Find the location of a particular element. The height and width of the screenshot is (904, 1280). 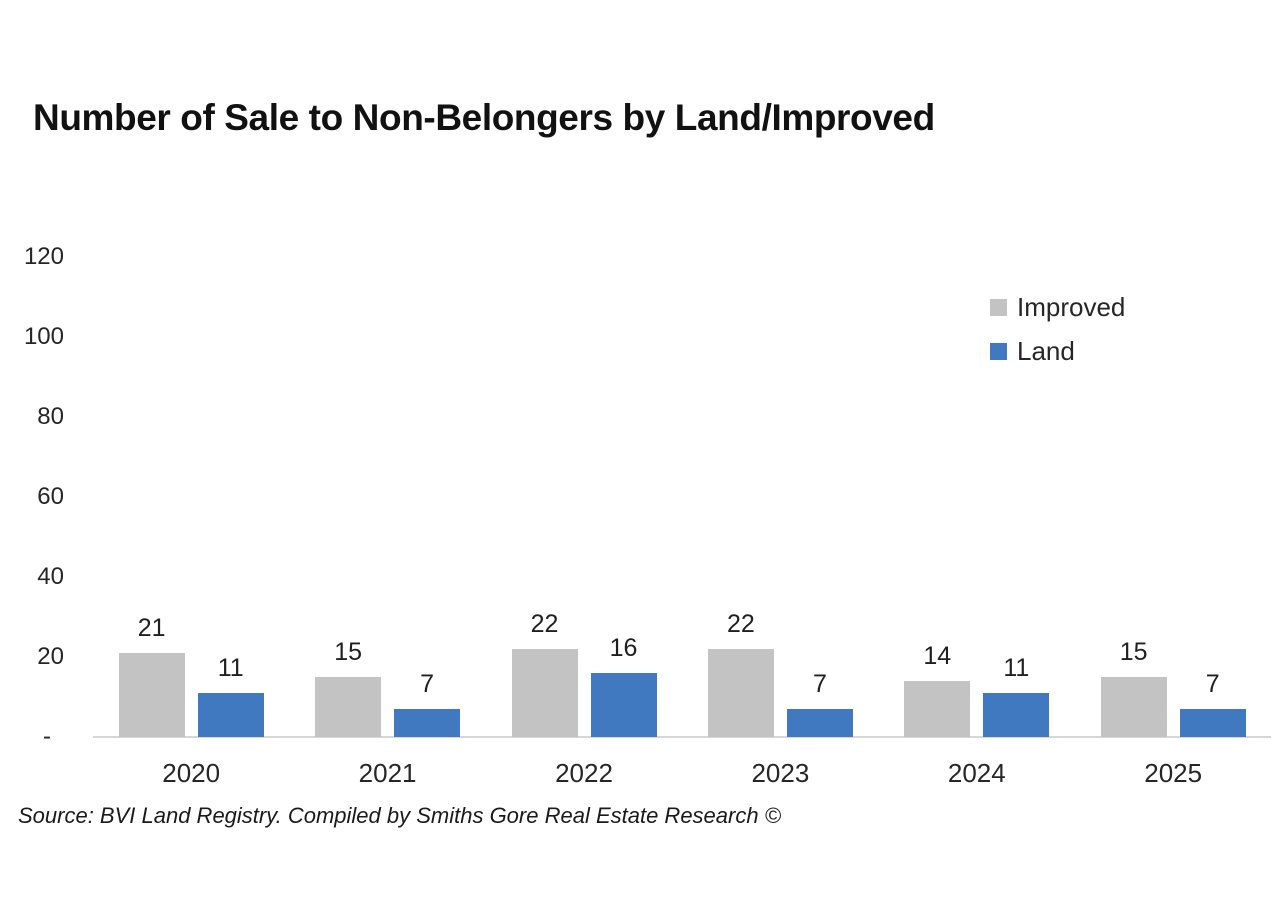

legend-label: Improved is located at coordinates (1071, 306).